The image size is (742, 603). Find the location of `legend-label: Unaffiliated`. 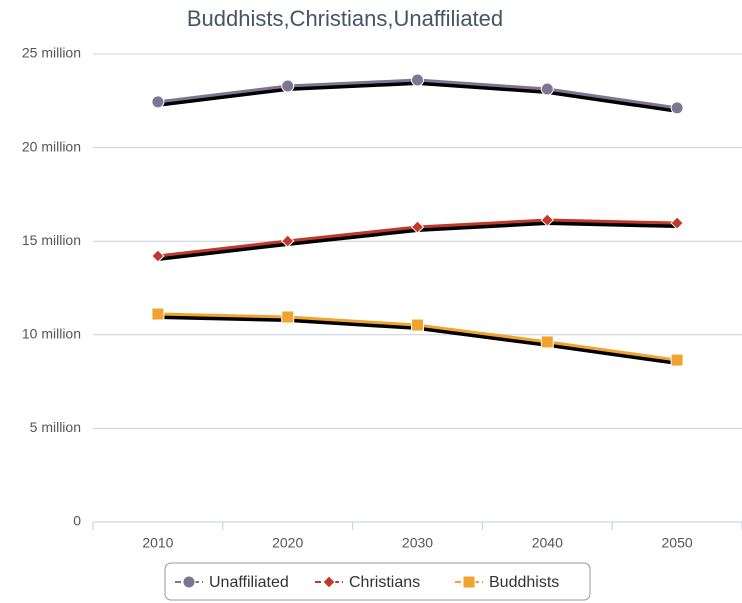

legend-label: Unaffiliated is located at coordinates (249, 582).